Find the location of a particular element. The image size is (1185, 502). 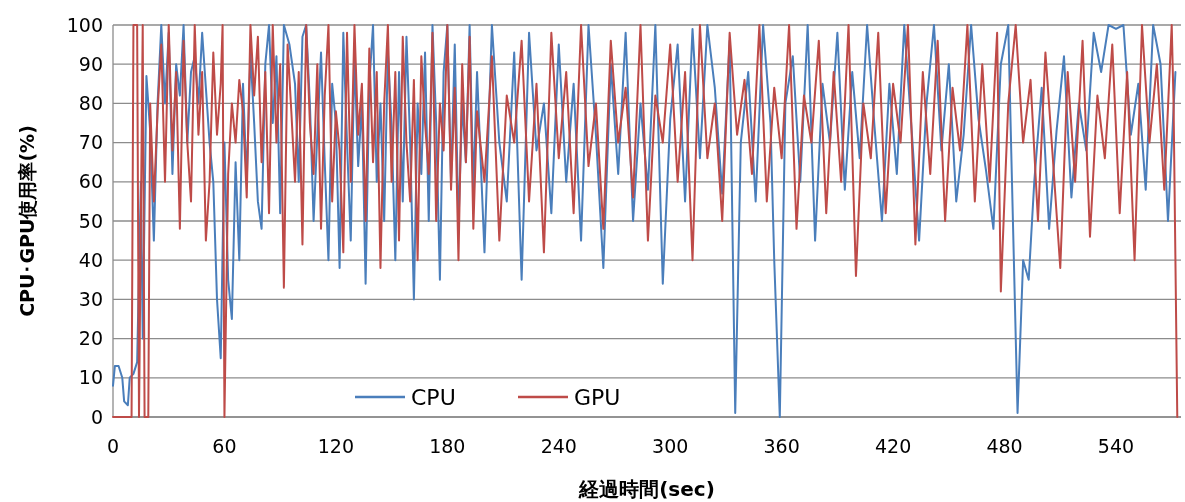

x-tick-label: 420 is located at coordinates (893, 446).